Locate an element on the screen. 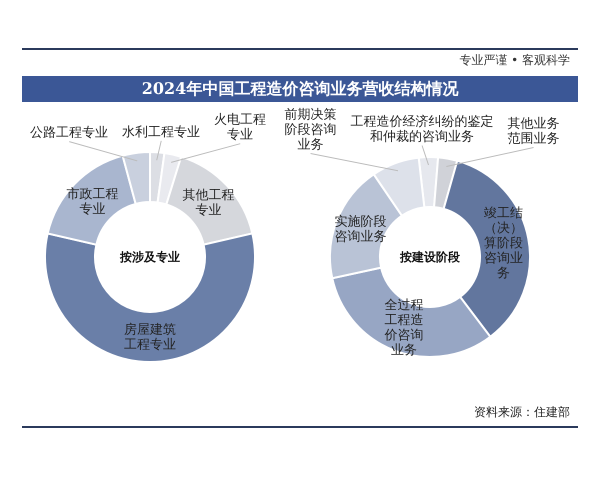 The image size is (600, 480). slice-label: 其他业务范围业务 is located at coordinates (534, 131).